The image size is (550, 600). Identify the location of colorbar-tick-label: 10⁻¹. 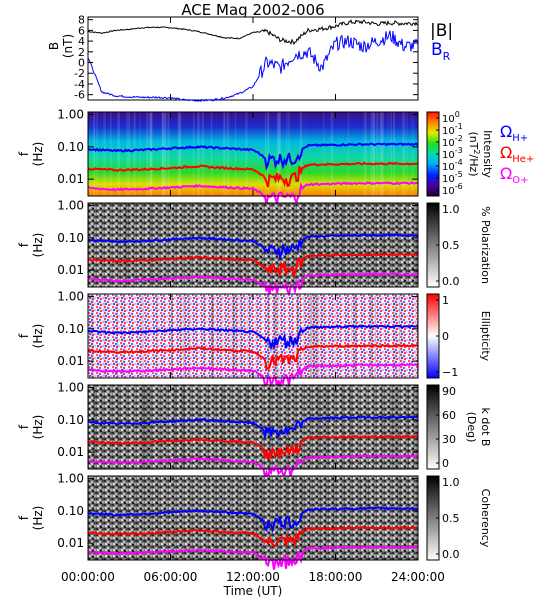
(452, 129).